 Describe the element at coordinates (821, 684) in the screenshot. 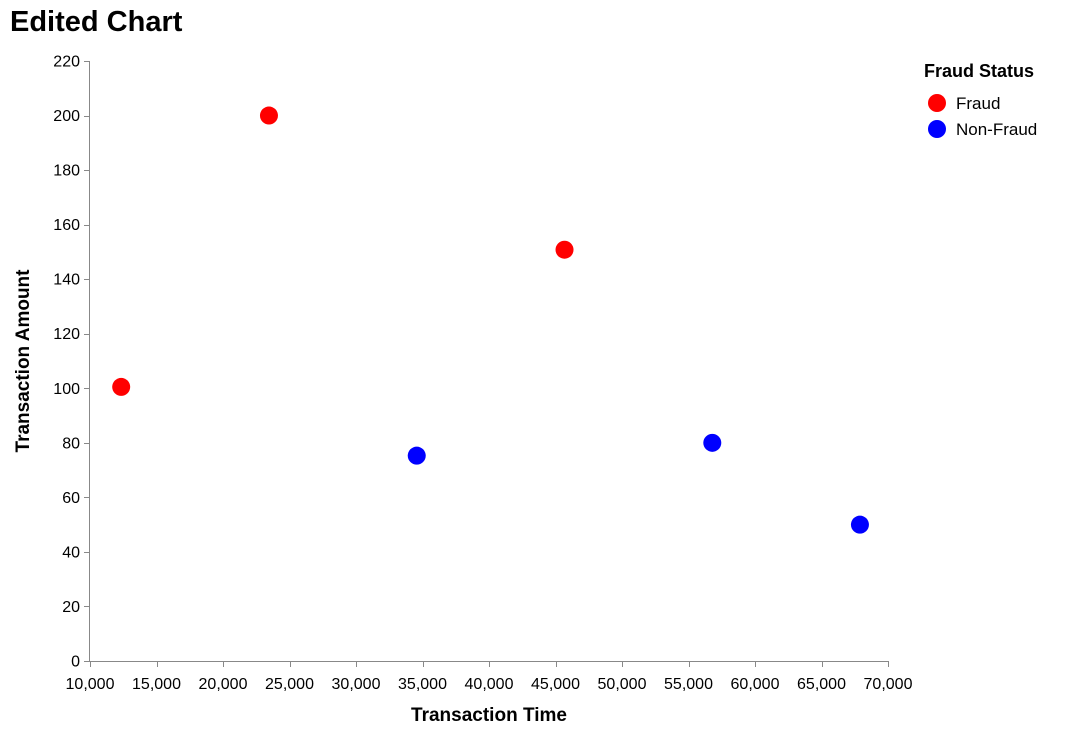

I see `x-tick-label: 65,000` at that location.